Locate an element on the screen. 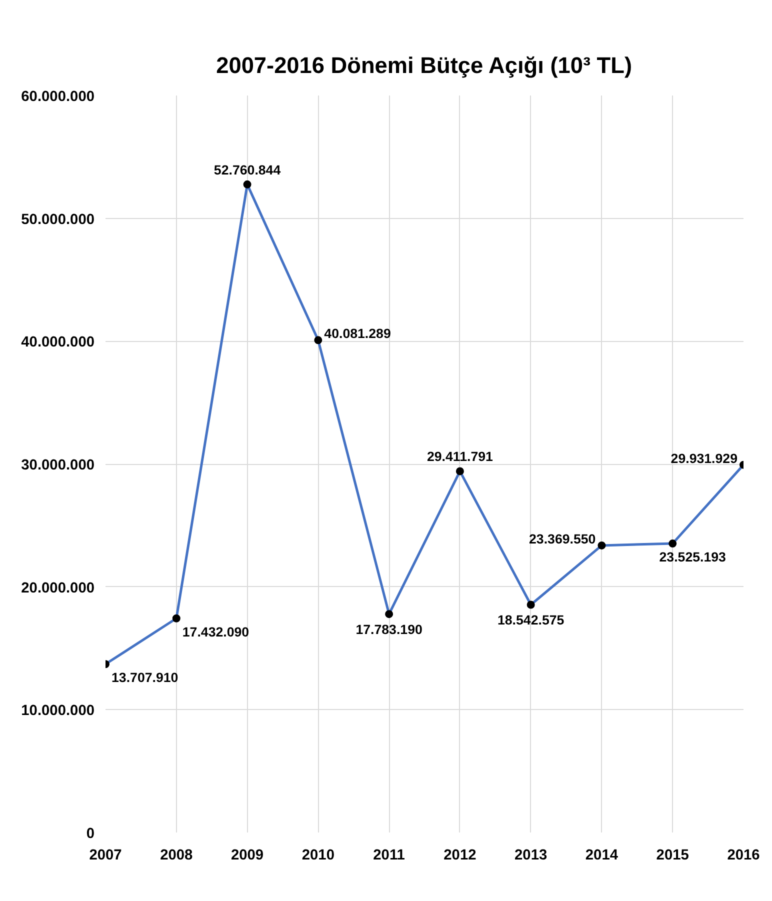  x-tick-label: 2016 is located at coordinates (743, 856).